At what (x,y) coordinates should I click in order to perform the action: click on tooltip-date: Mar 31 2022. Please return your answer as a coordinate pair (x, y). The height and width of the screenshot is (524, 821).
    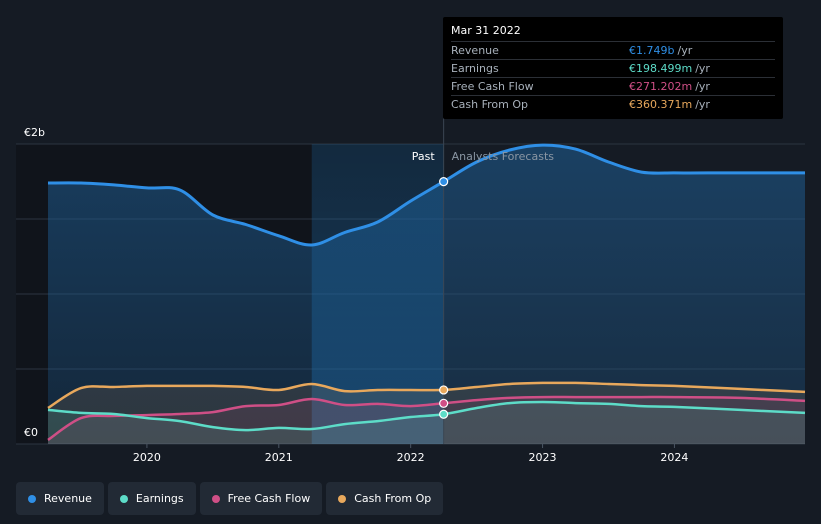
    Looking at the image, I should click on (486, 30).